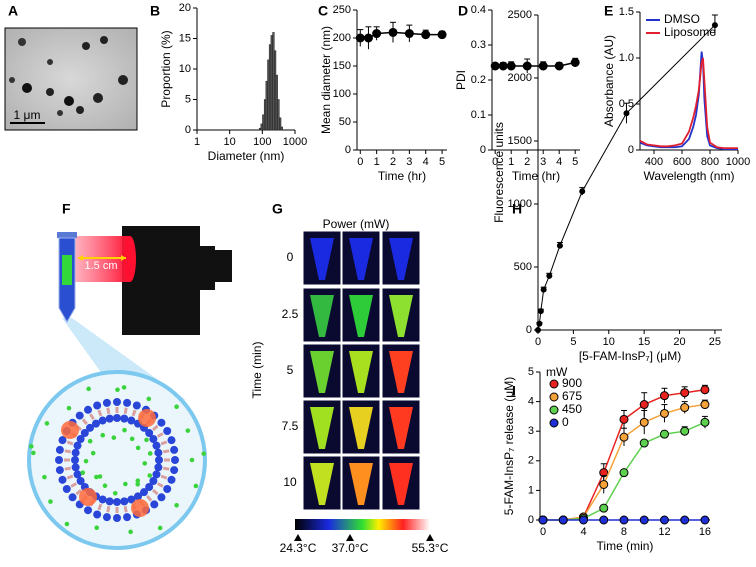 Image resolution: width=756 pixels, height=567 pixels. What do you see at coordinates (531, 402) in the screenshot?
I see `y-tick-label: 4` at bounding box center [531, 402].